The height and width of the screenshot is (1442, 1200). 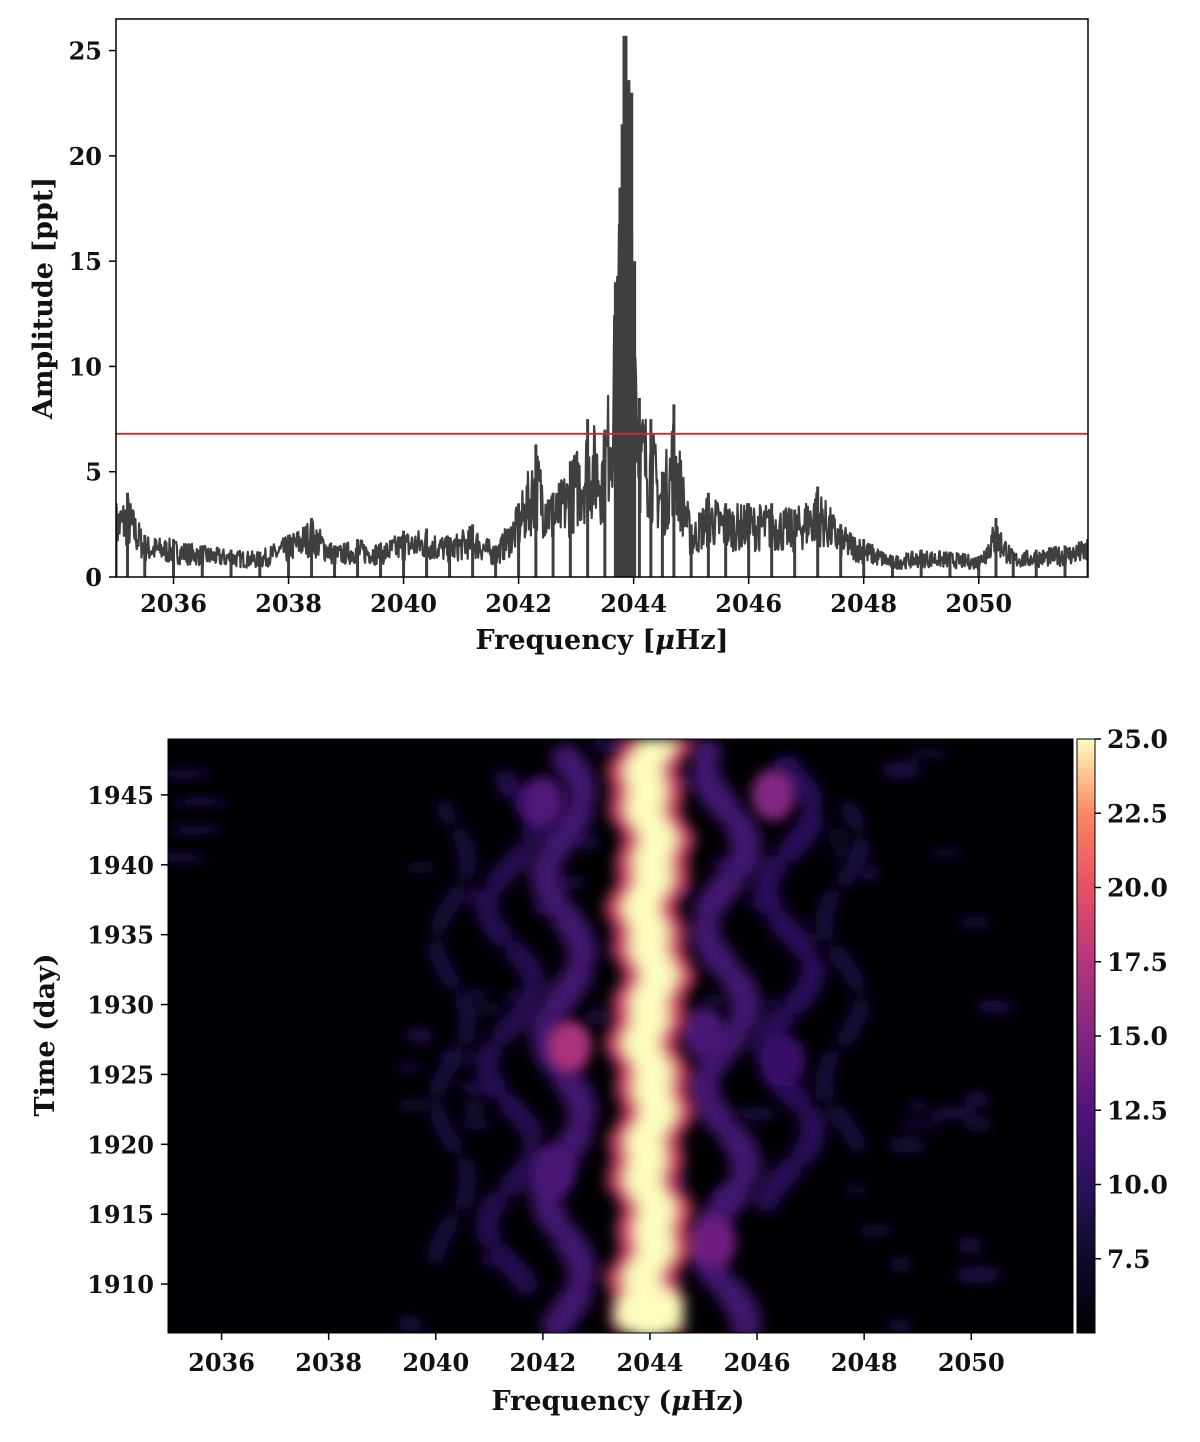 What do you see at coordinates (92, 314) in the screenshot?
I see `spectrum-y-ticks: 0 5 10 15 20 25` at bounding box center [92, 314].